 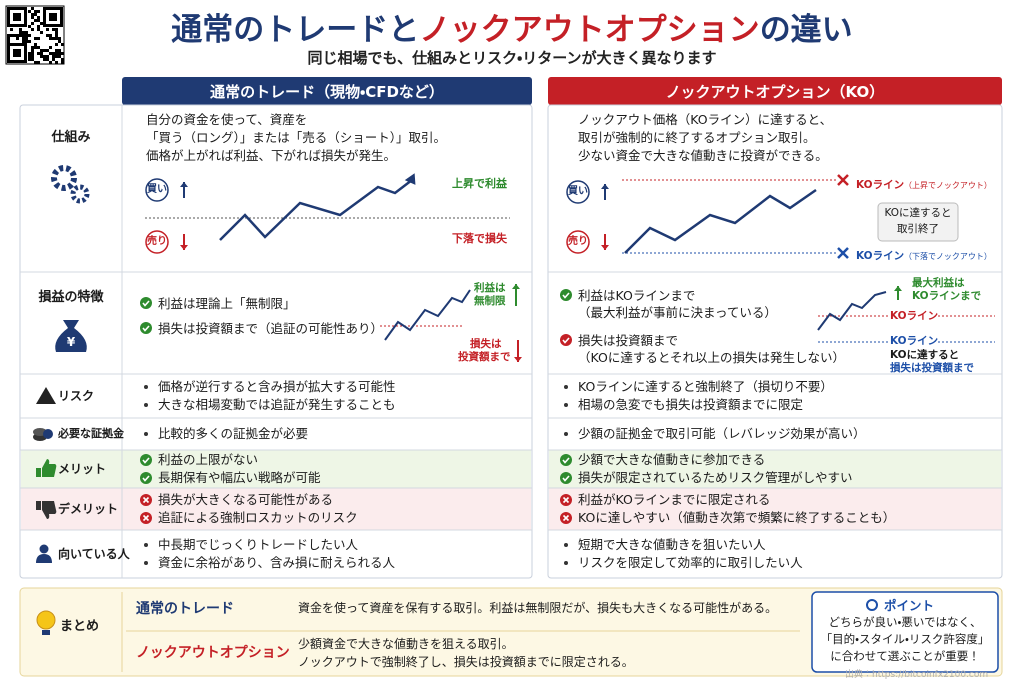 What do you see at coordinates (932, 368) in the screenshot?
I see `chart-label: 損失は投資額まで` at bounding box center [932, 368].